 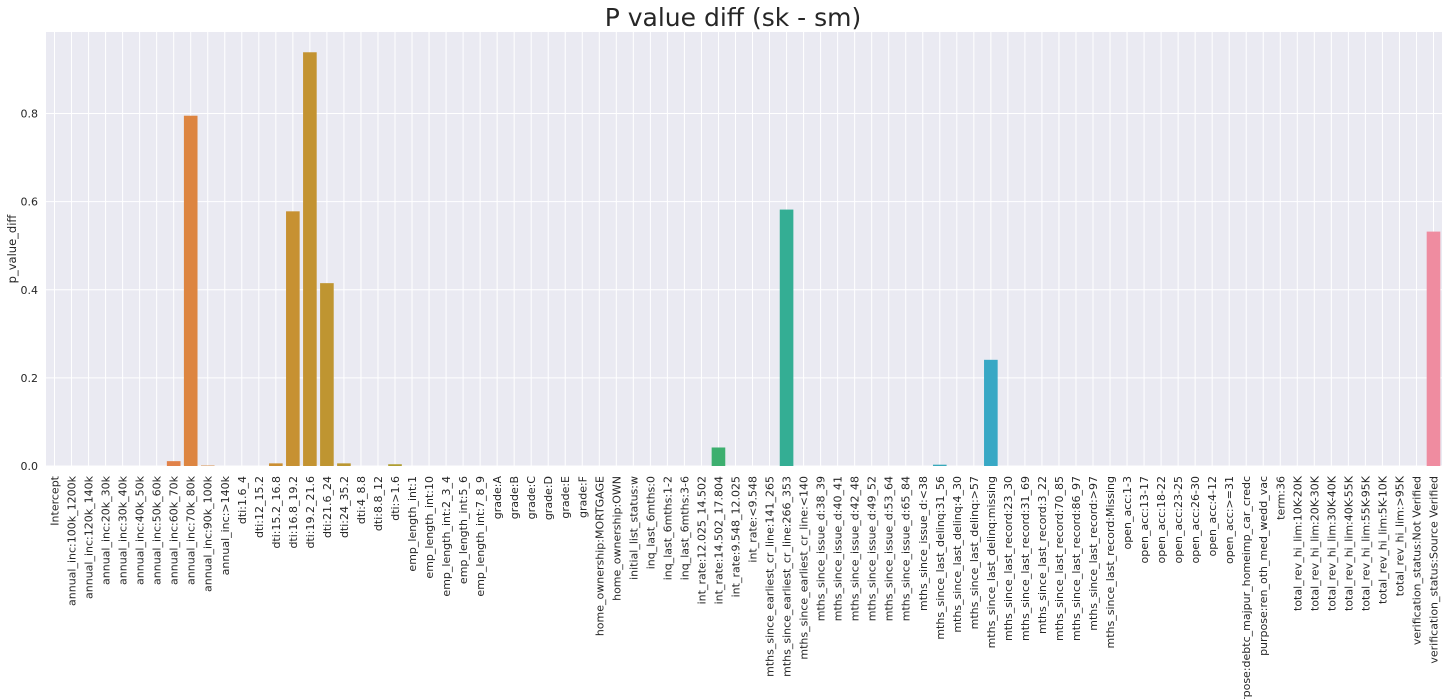 I want to click on bar: mths_since_earliest_cr_line:266_353, so click(x=786, y=337).